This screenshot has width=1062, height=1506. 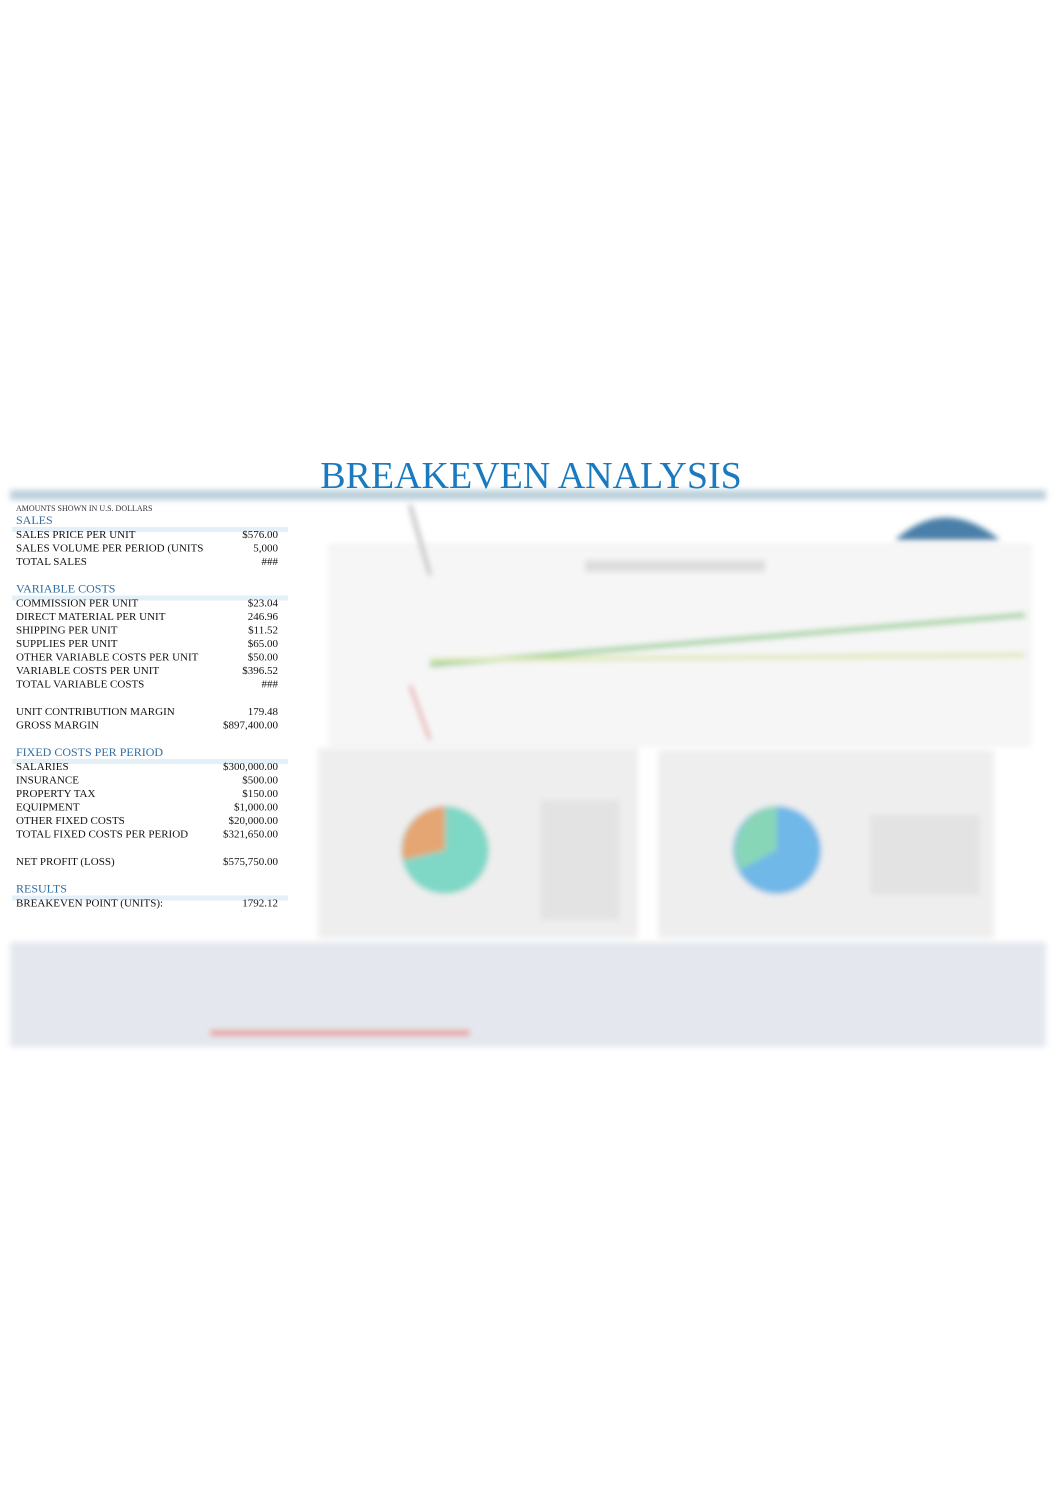 I want to click on note: AMOUNTS SHOWN IN U.S. DOLLARS, so click(x=84, y=508).